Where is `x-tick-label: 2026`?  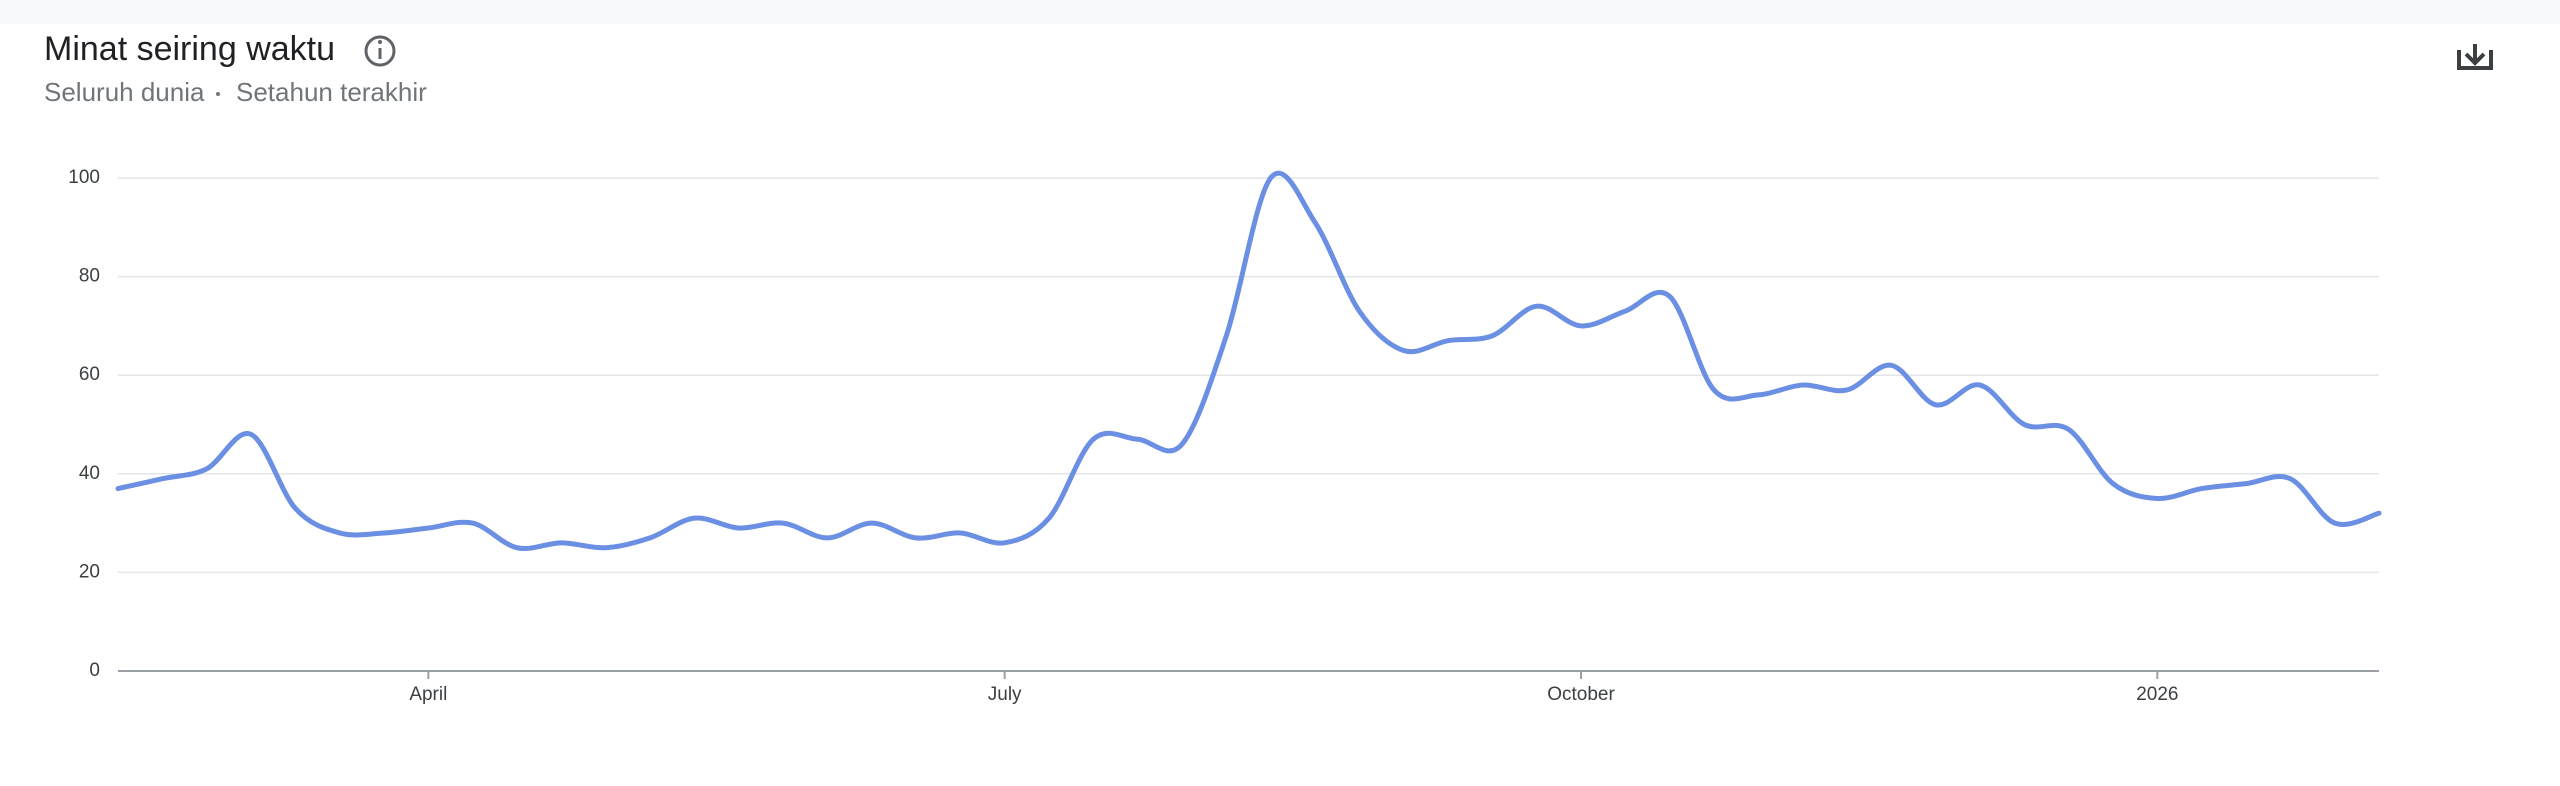
x-tick-label: 2026 is located at coordinates (2157, 694).